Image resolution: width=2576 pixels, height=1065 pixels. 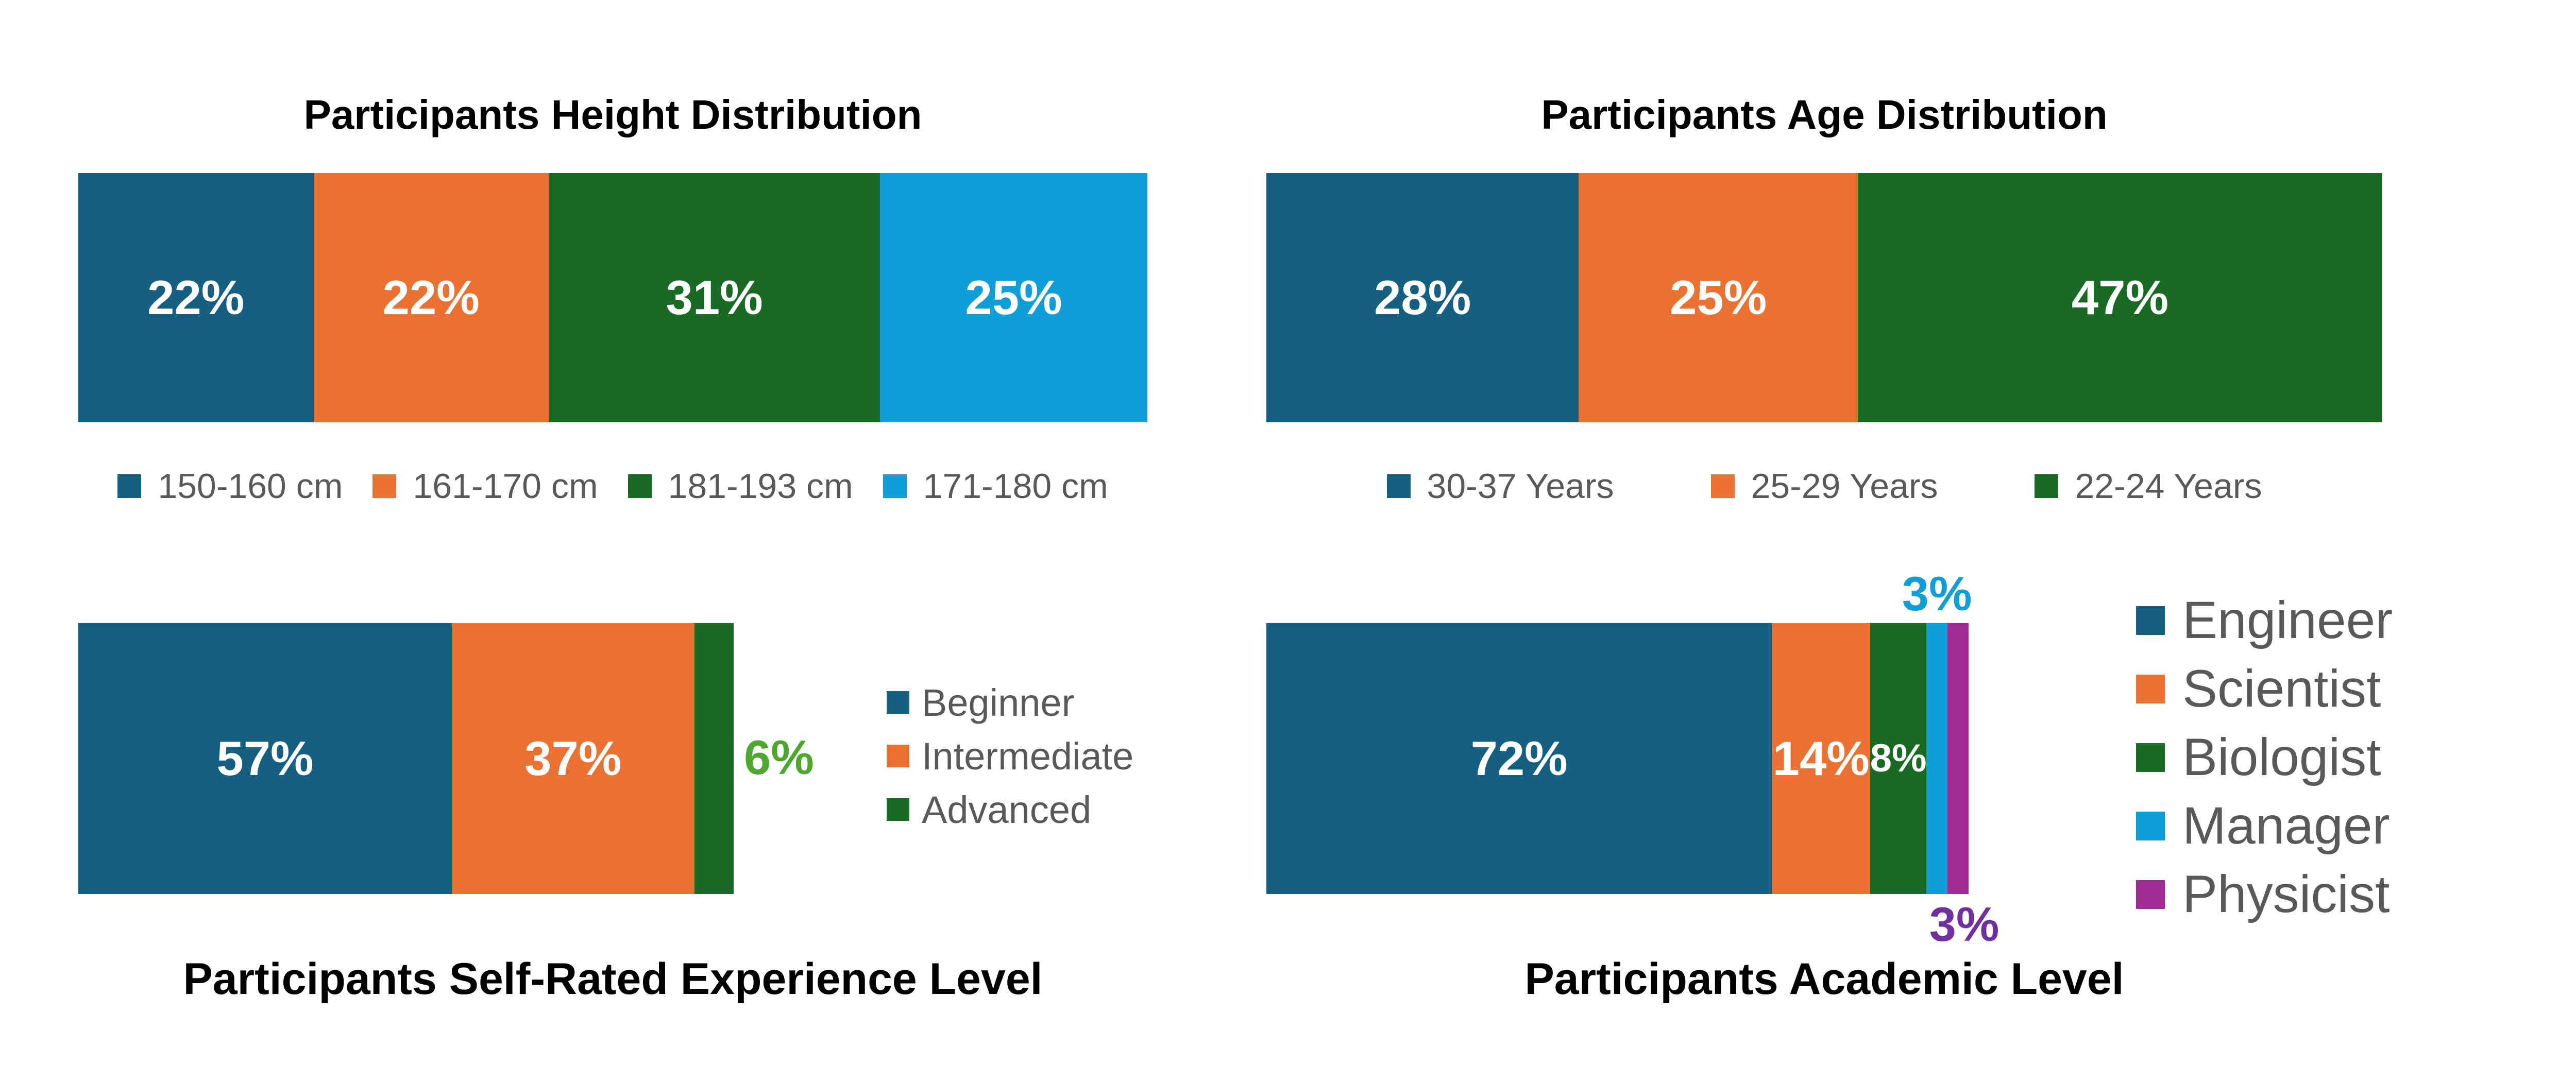 What do you see at coordinates (1028, 756) in the screenshot?
I see `legend-label: Intermediate` at bounding box center [1028, 756].